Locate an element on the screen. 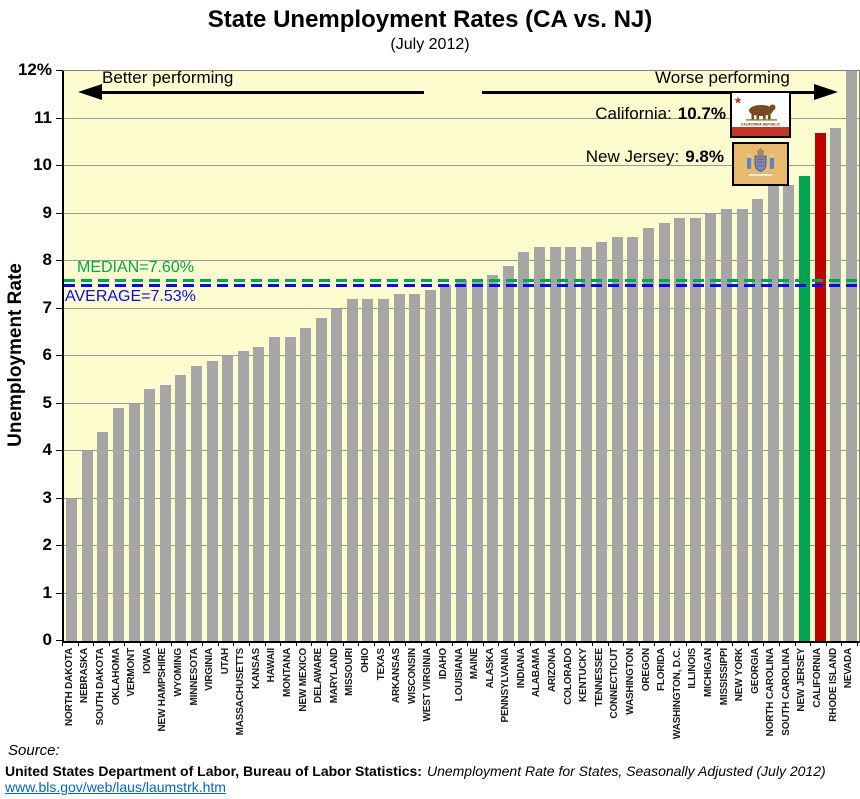  x-label-connecticut: CONNECTICUT is located at coordinates (615, 683).